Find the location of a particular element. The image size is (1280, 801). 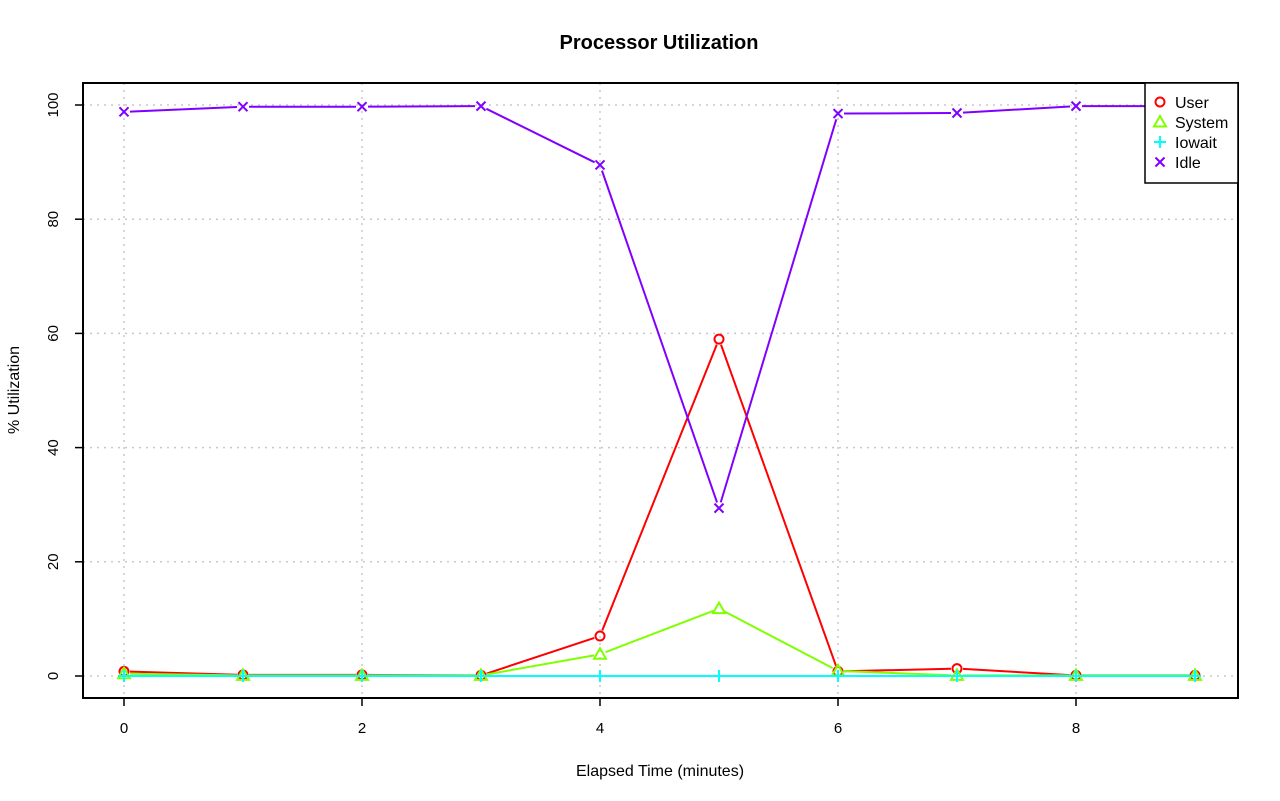

y-tick-label: 60 is located at coordinates (53, 333).